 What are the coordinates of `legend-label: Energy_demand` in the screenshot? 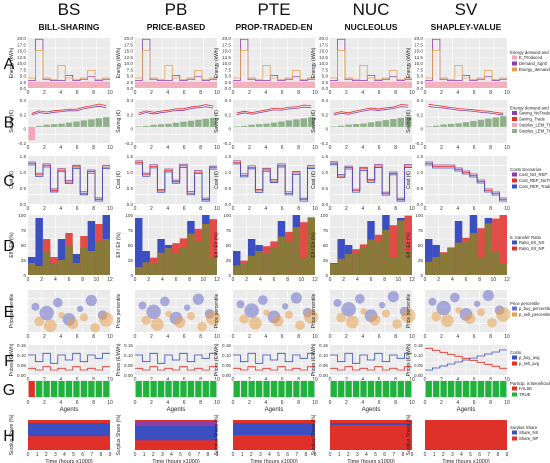 It's located at (534, 69).